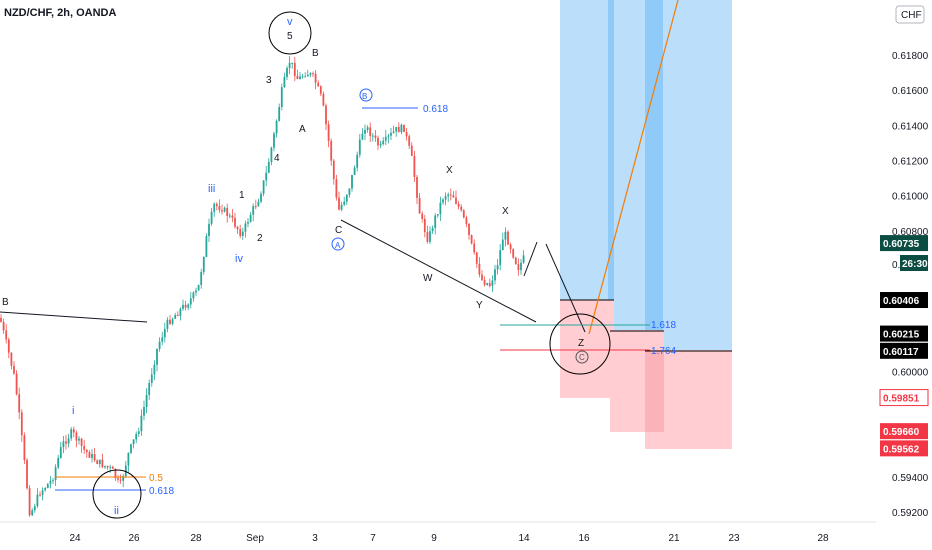  What do you see at coordinates (910, 232) in the screenshot?
I see `price-tick: 0.60800` at bounding box center [910, 232].